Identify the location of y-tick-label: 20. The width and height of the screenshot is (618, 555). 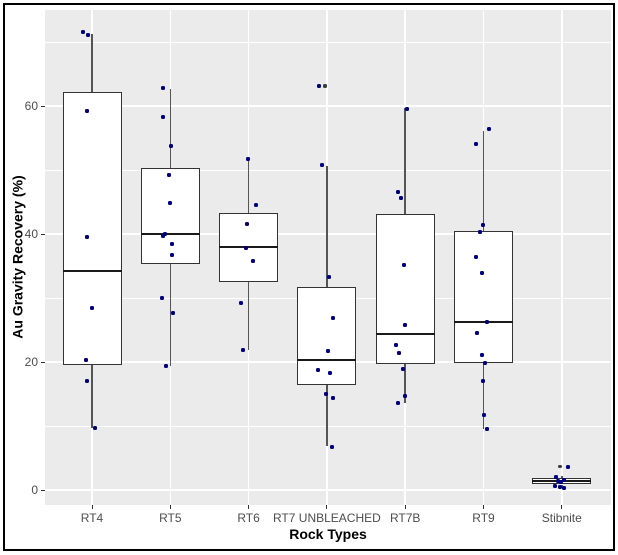
(31, 362).